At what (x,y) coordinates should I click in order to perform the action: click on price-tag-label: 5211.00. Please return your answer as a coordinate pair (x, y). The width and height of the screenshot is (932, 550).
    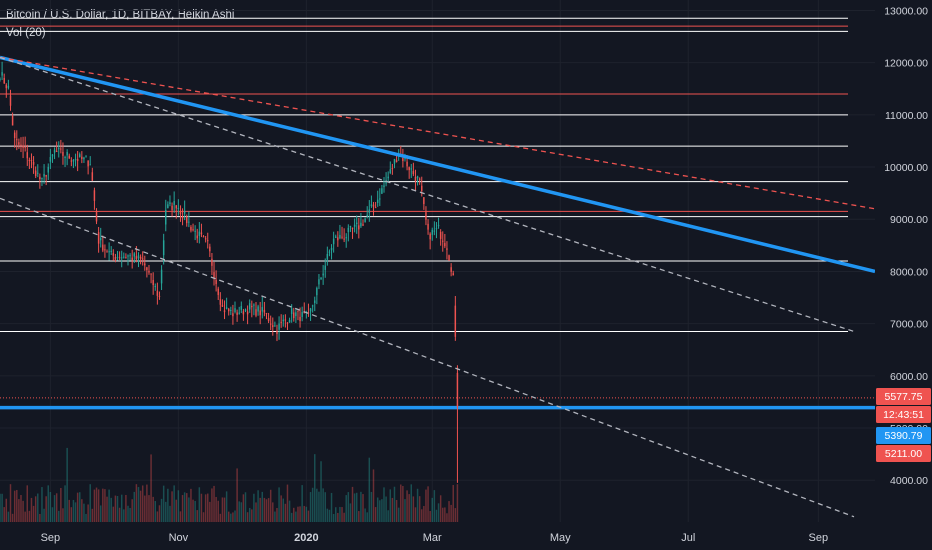
    Looking at the image, I should click on (903, 454).